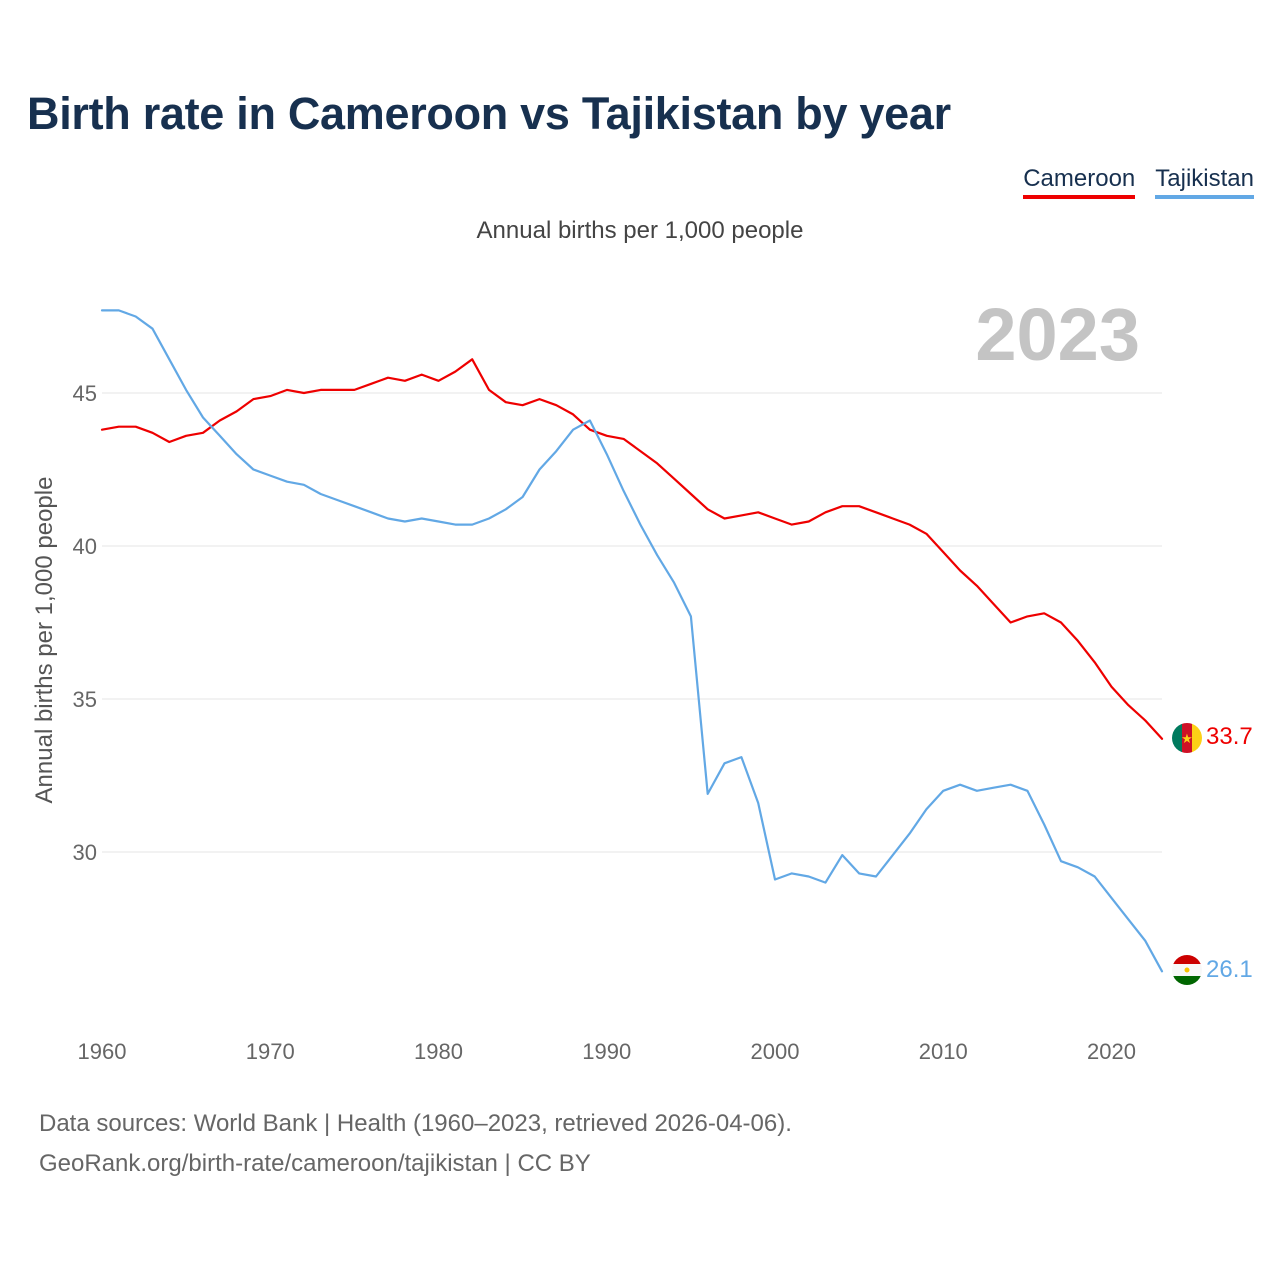  Describe the element at coordinates (1229, 736) in the screenshot. I see `end-label-cameroon: 33.7` at that location.